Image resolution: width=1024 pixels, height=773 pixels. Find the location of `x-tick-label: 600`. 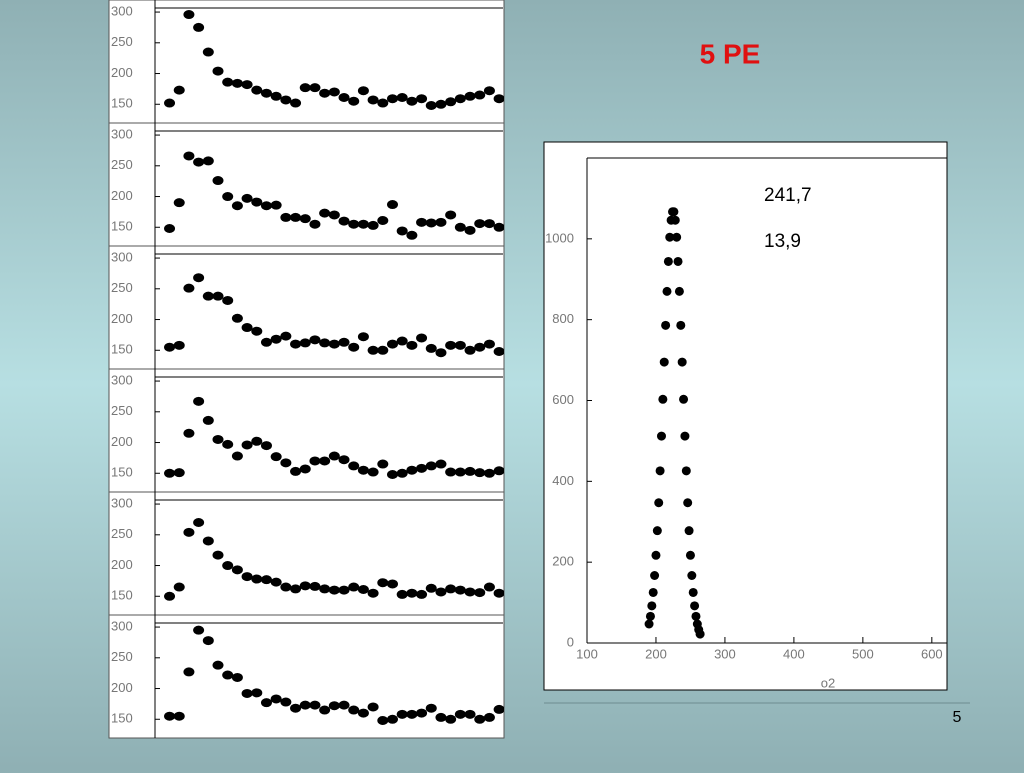

x-tick-label: 600 is located at coordinates (932, 653).